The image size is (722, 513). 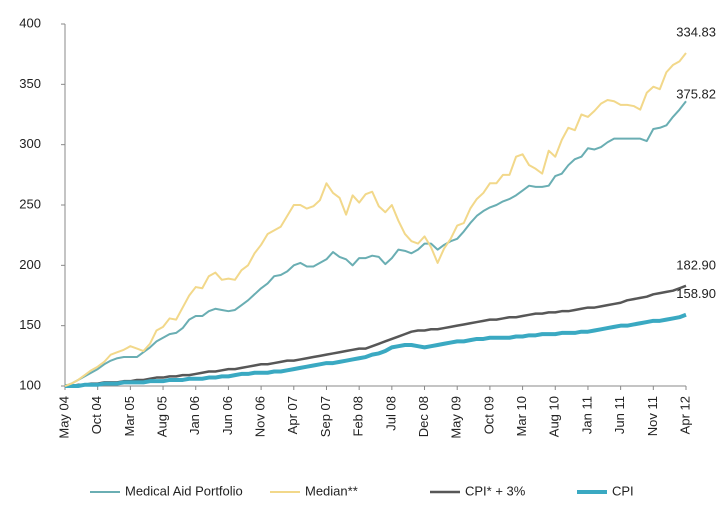 What do you see at coordinates (227, 415) in the screenshot?
I see `x-tick-label: Jun 06` at bounding box center [227, 415].